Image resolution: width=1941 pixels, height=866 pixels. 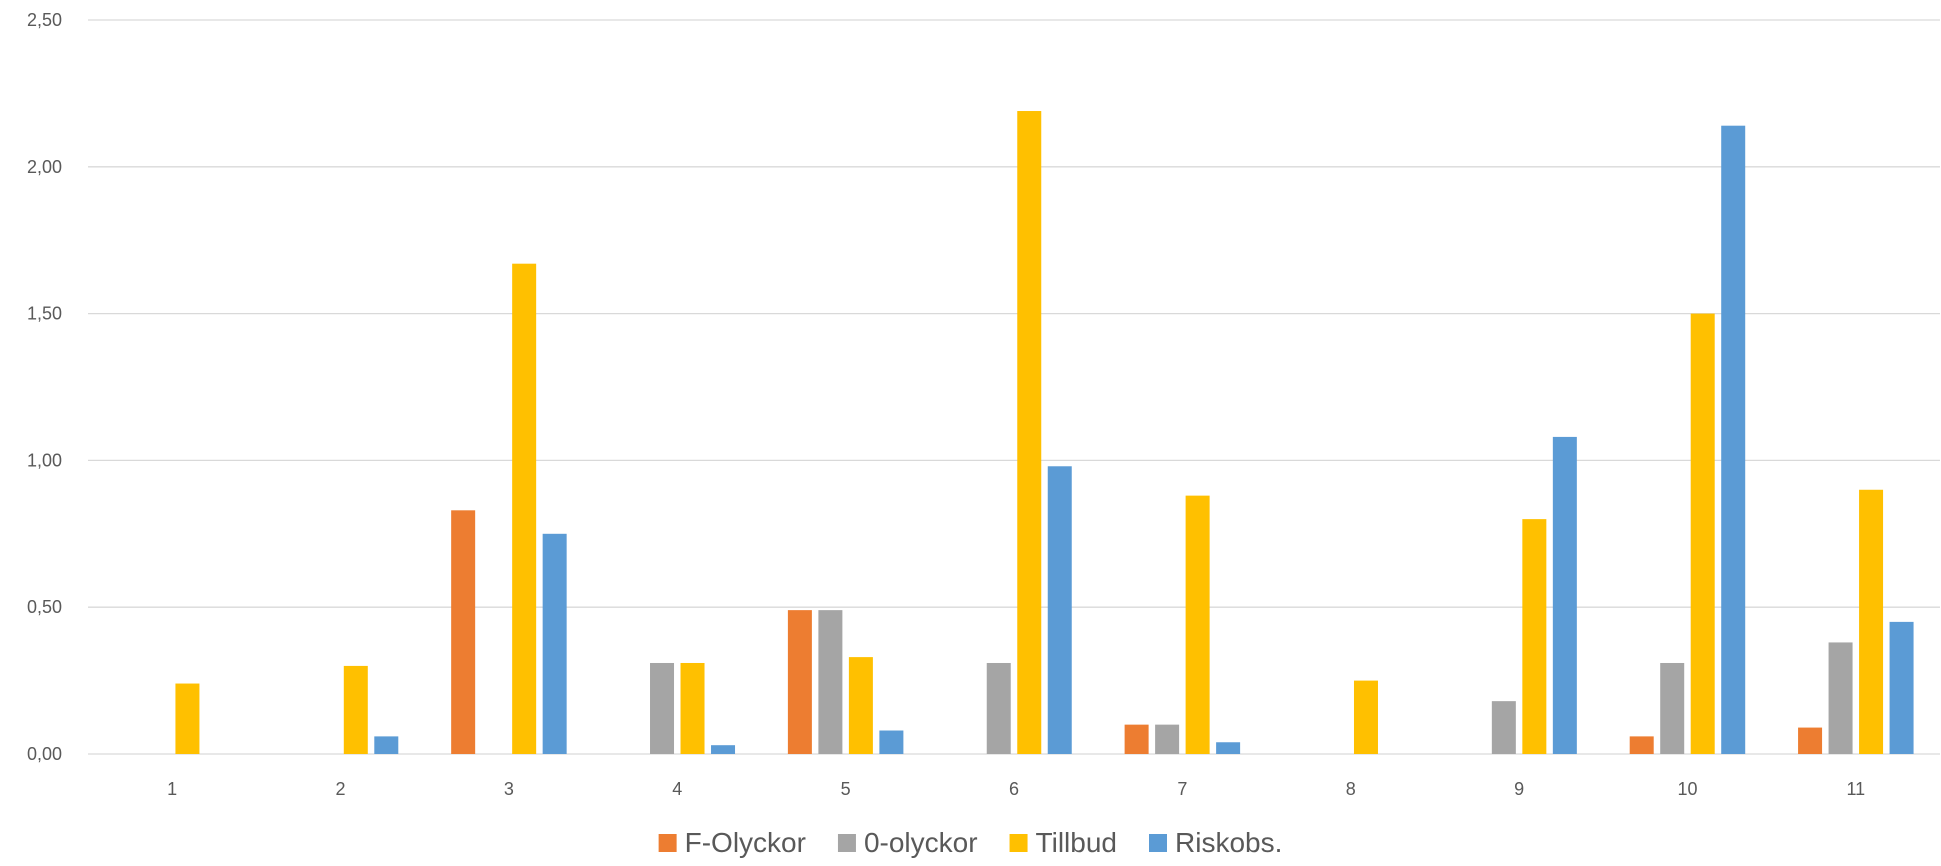 What do you see at coordinates (44, 607) in the screenshot?
I see `y-tick-label: 0,50` at bounding box center [44, 607].